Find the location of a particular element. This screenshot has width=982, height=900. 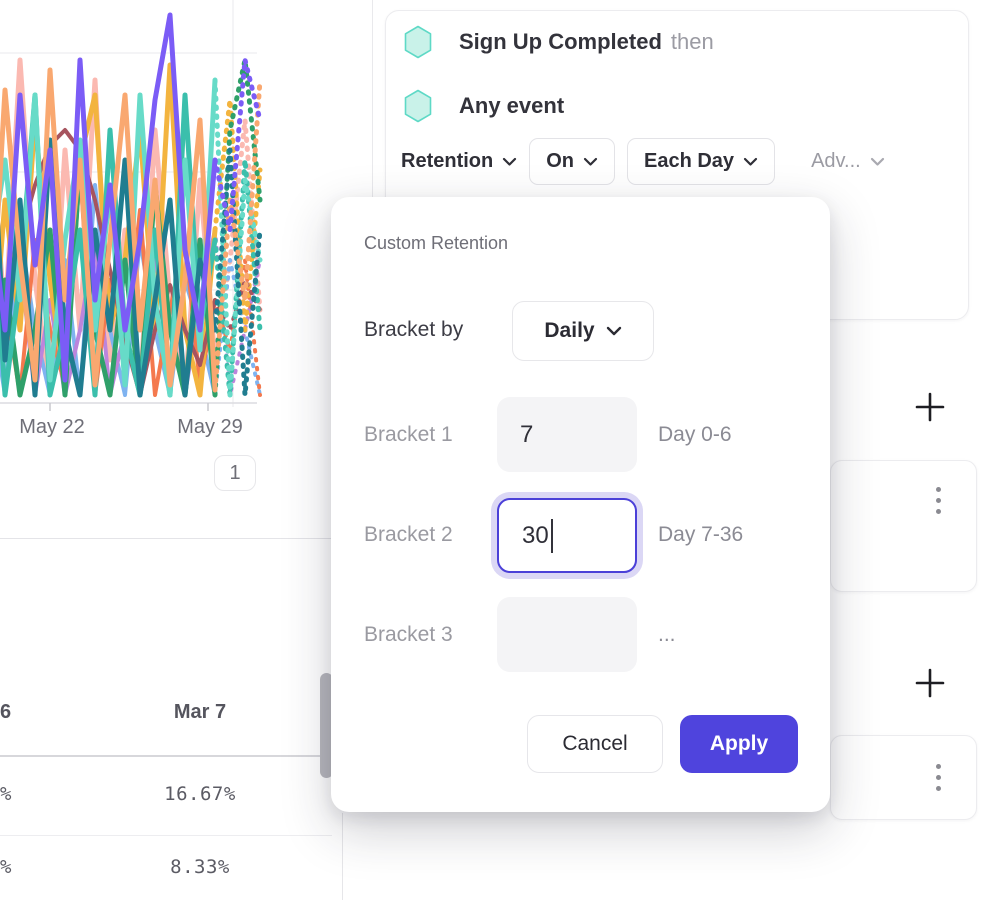

bracket-3-input is located at coordinates (567, 634).